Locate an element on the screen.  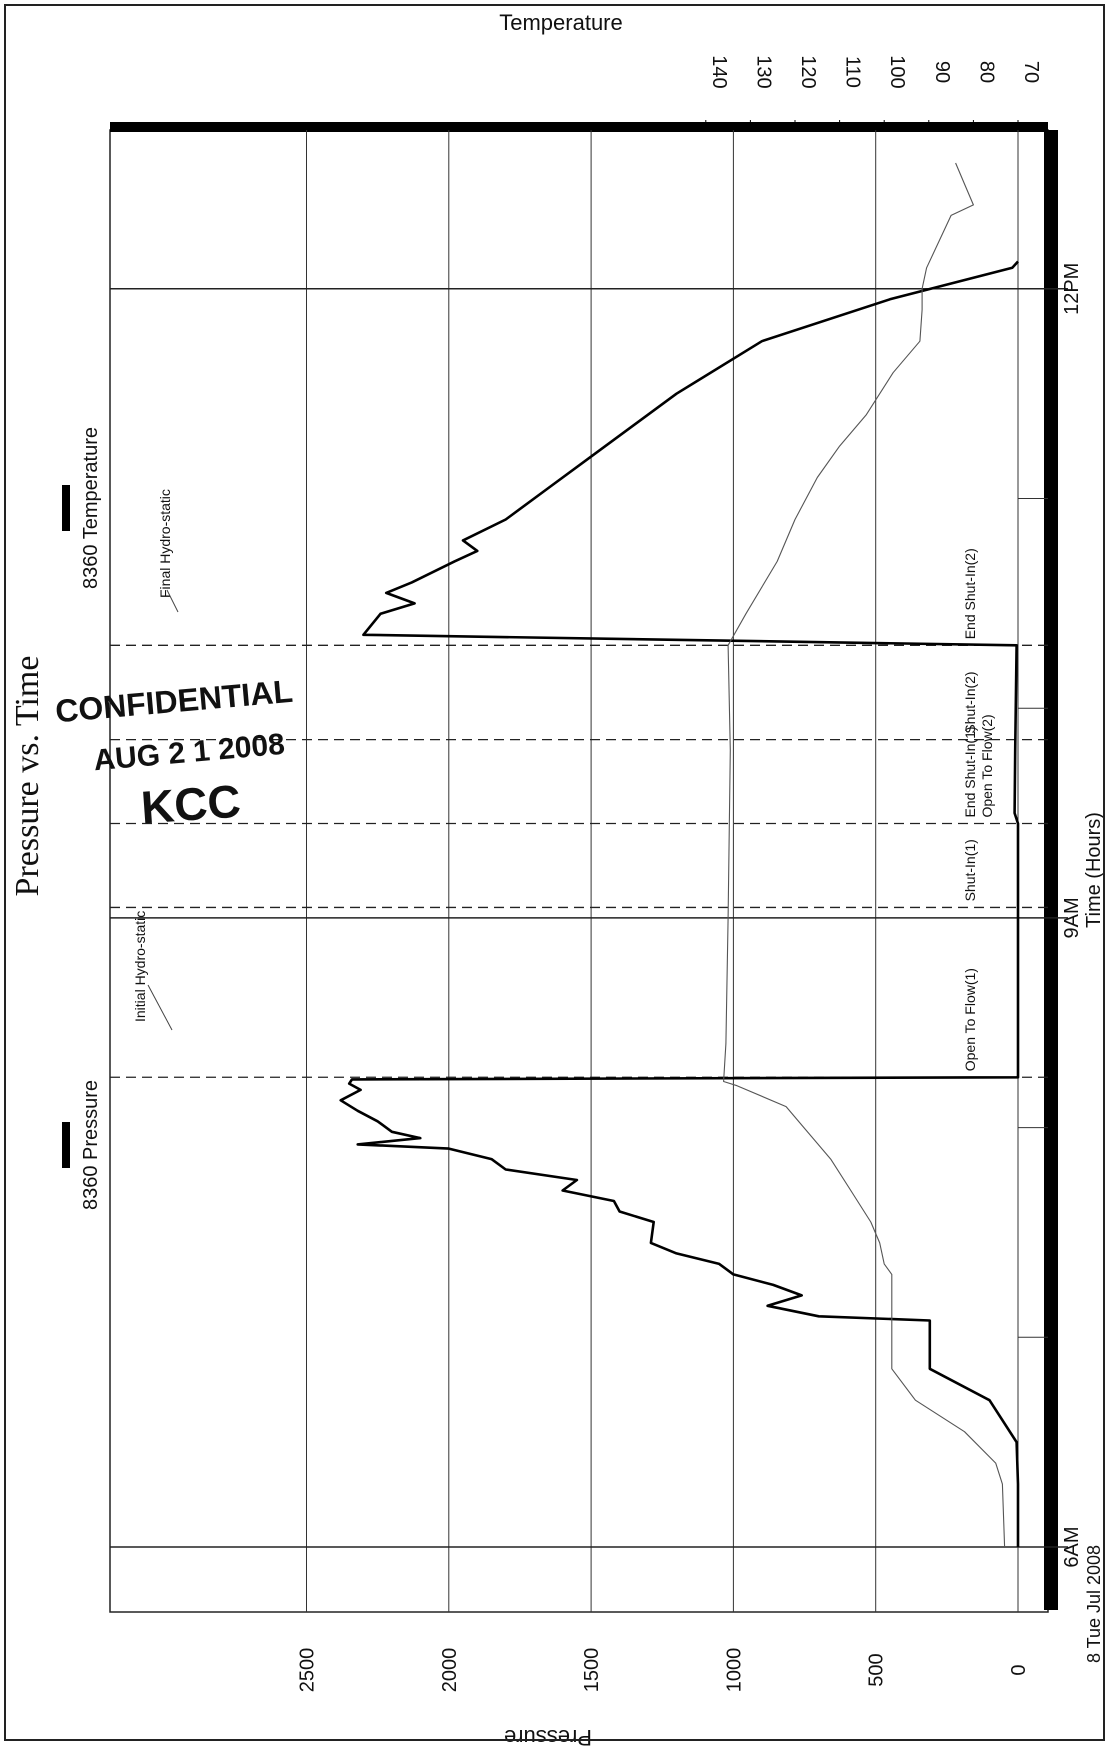
event-label: Shut-In(2) is located at coordinates (970, 702).